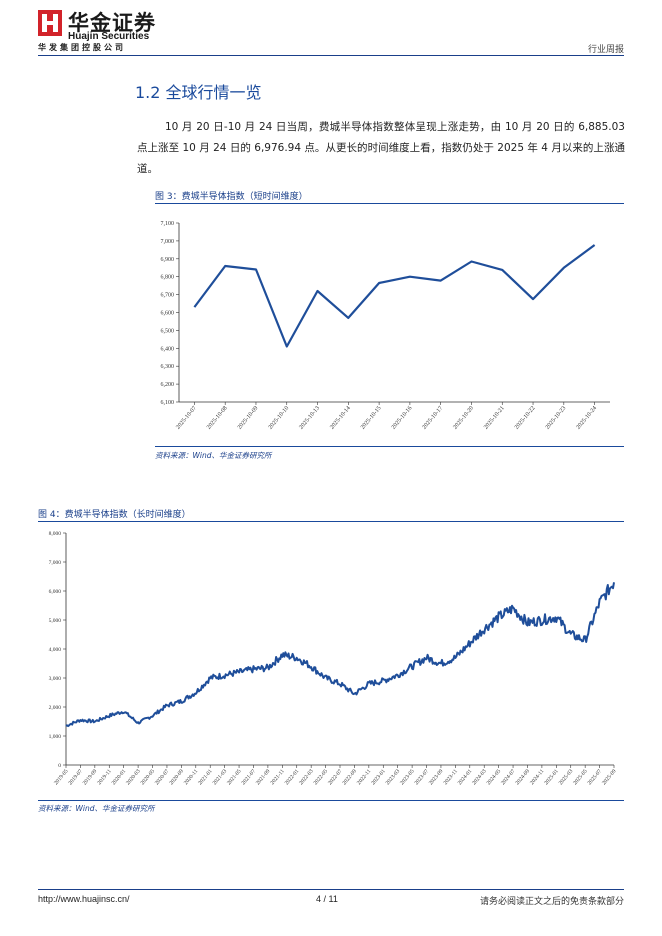 This screenshot has height=936, width=662. I want to click on x-tick-label: 2024-11, so click(537, 777).